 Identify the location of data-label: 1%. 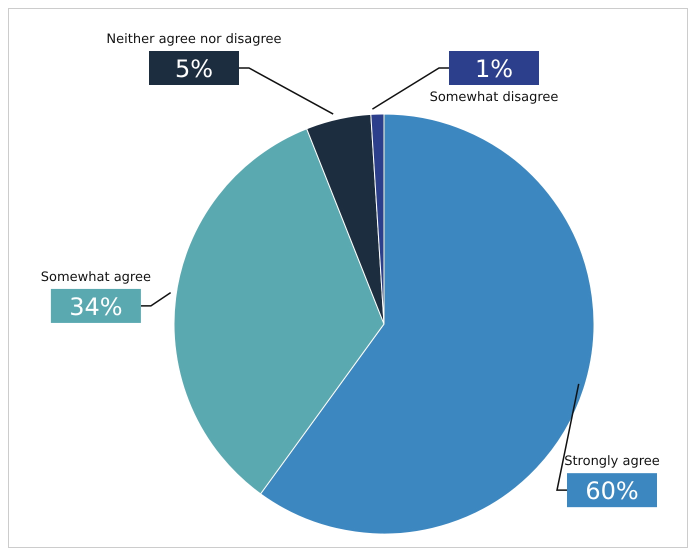
(494, 69).